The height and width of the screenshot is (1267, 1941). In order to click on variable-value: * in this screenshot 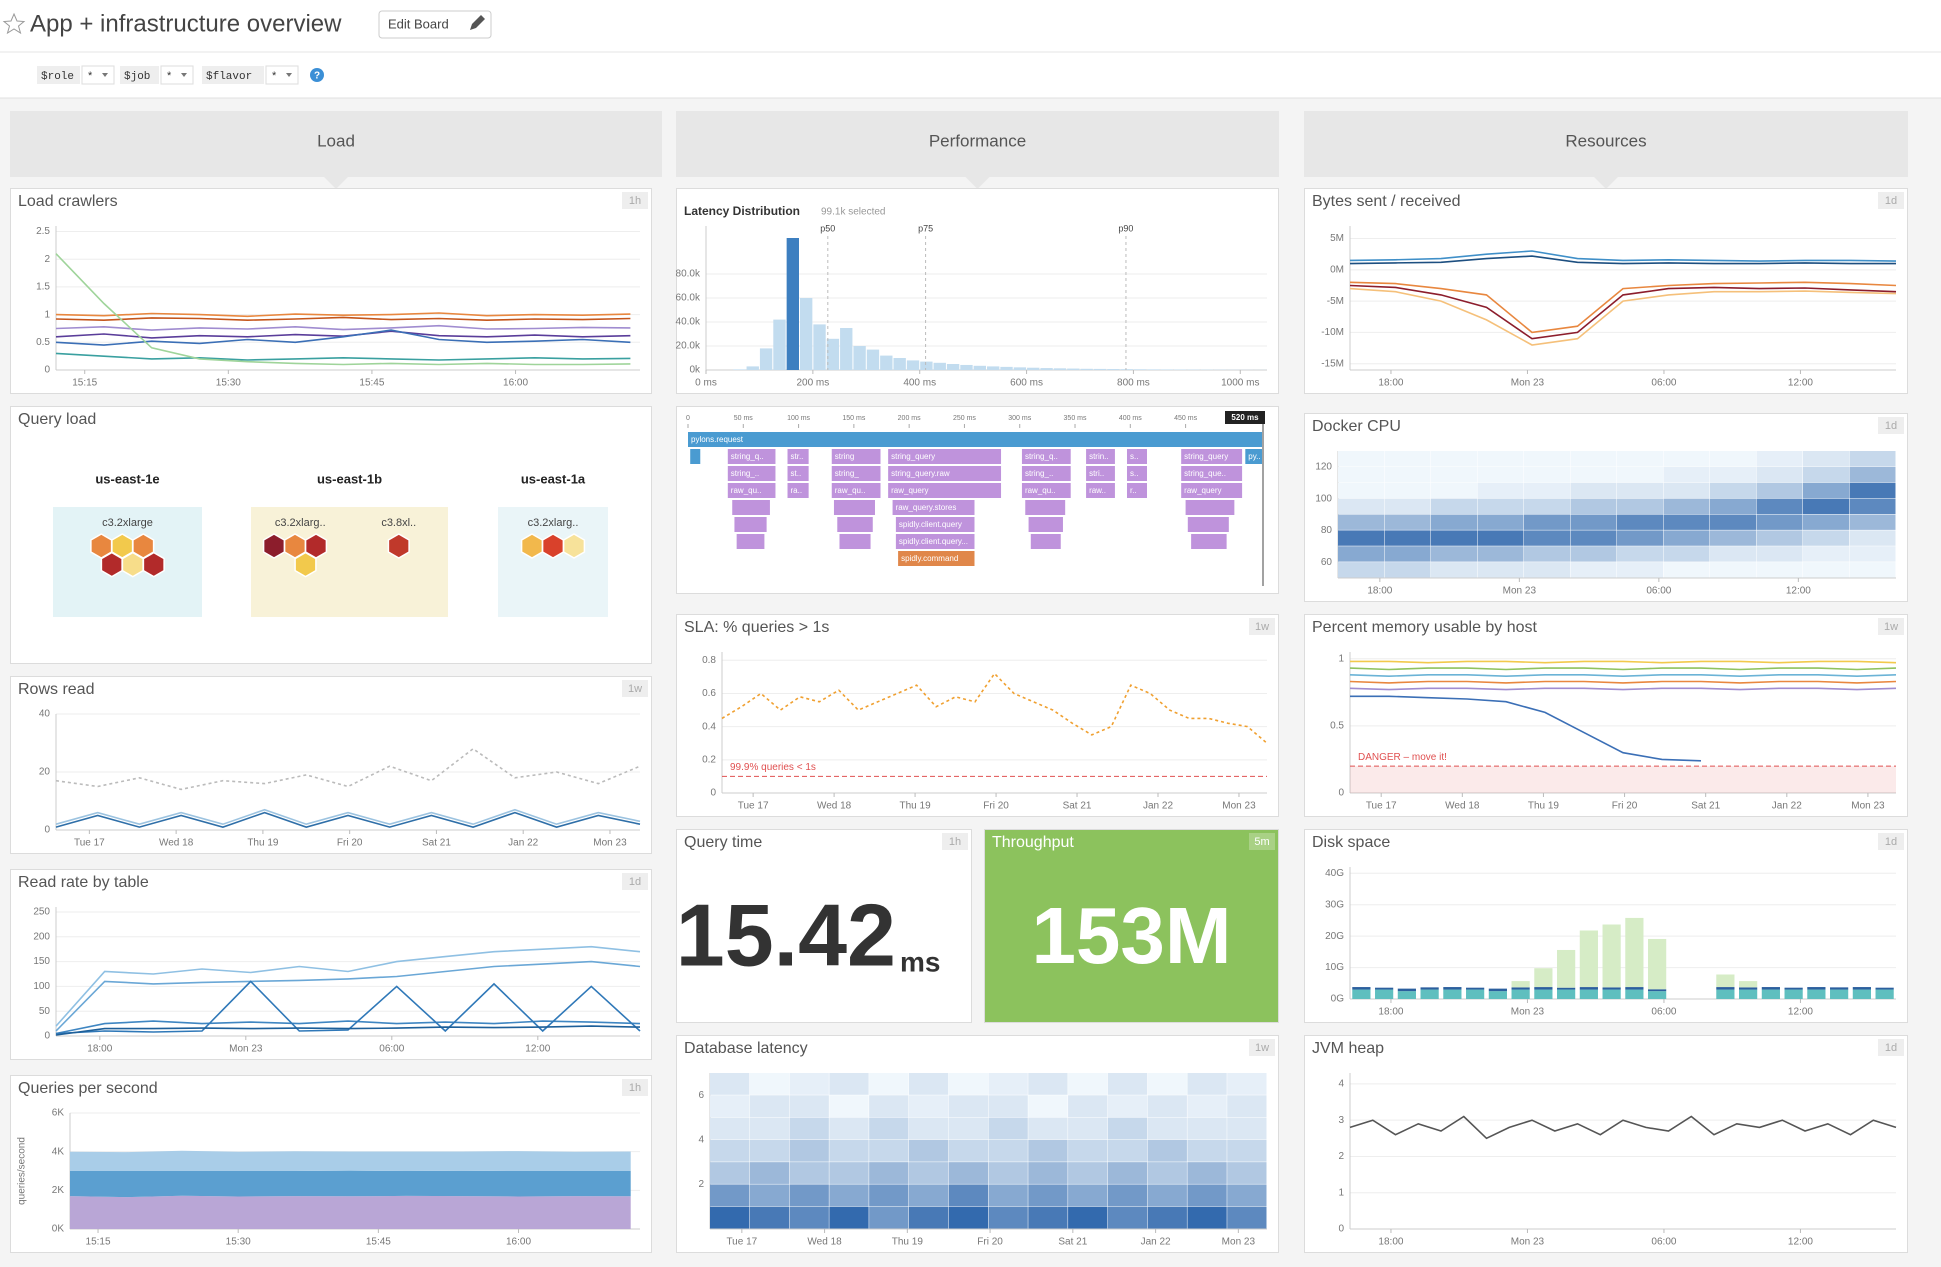, I will do `click(274, 76)`.